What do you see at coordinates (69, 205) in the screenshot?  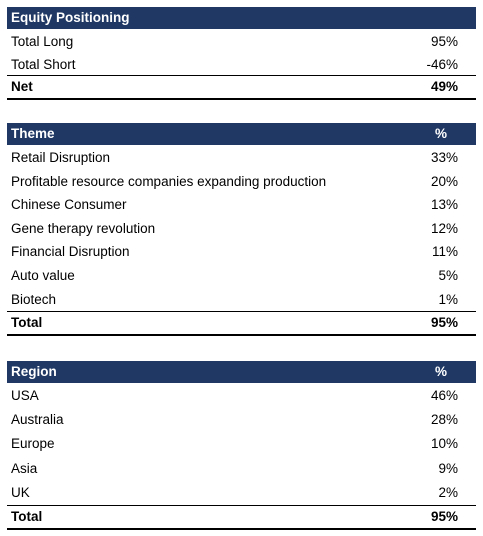 I see `row-label: Chinese Consumer` at bounding box center [69, 205].